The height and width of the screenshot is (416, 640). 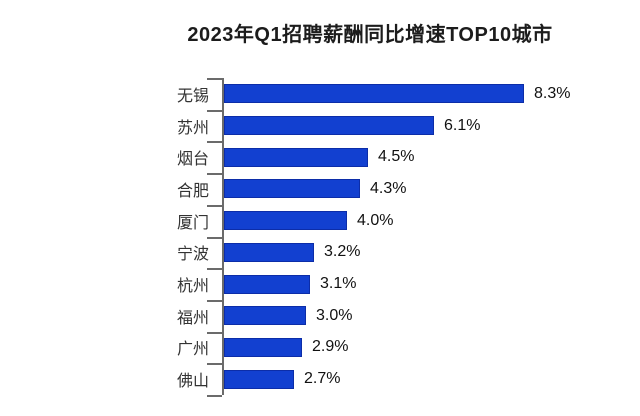 I want to click on category-label: 合肥, so click(x=192, y=191).